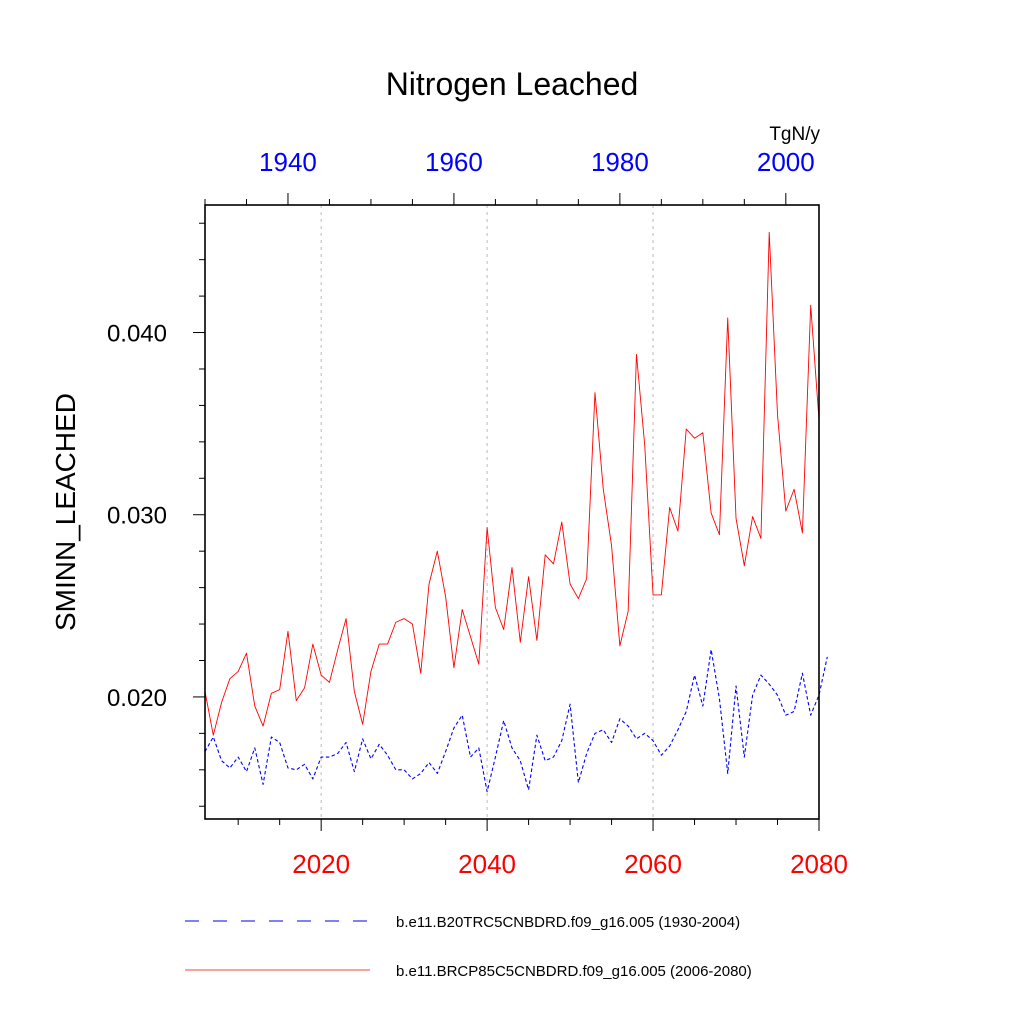 This screenshot has width=1024, height=1024. What do you see at coordinates (137, 698) in the screenshot?
I see `y-tick-label-0.020: 0.020` at bounding box center [137, 698].